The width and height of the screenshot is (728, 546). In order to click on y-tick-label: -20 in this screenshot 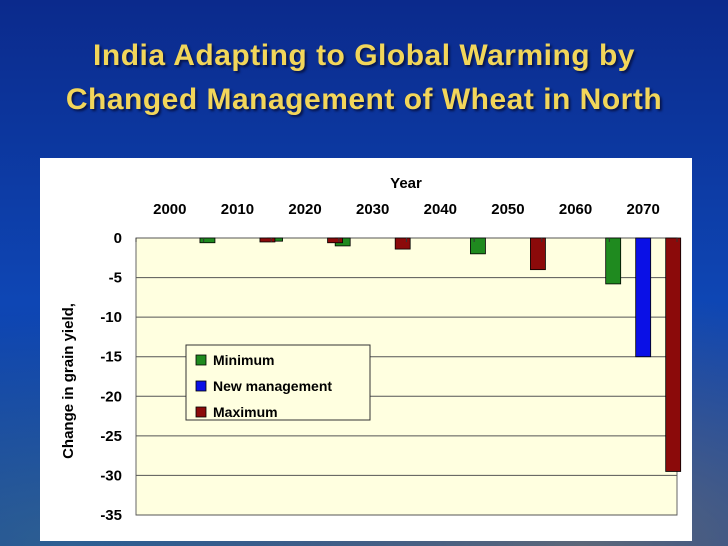, I will do `click(111, 396)`.